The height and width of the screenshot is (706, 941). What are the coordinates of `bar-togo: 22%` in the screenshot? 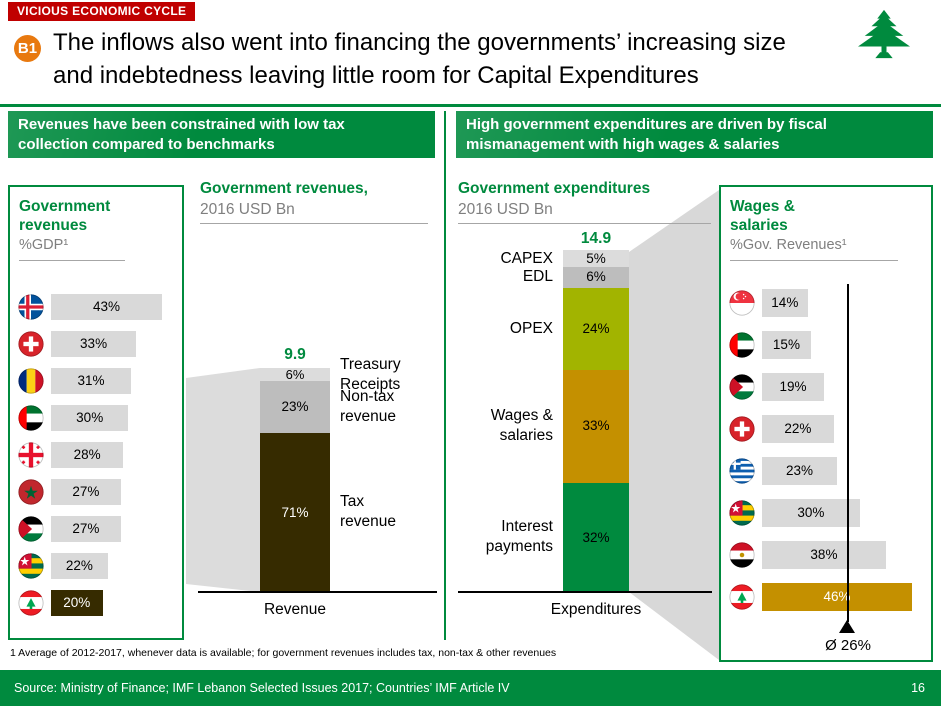 It's located at (79, 565).